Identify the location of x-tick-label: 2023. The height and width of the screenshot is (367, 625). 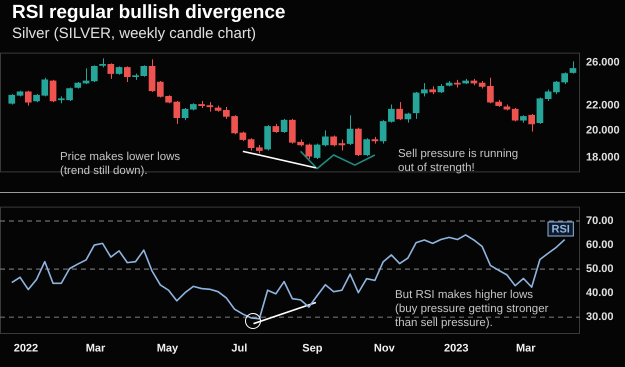
(456, 348).